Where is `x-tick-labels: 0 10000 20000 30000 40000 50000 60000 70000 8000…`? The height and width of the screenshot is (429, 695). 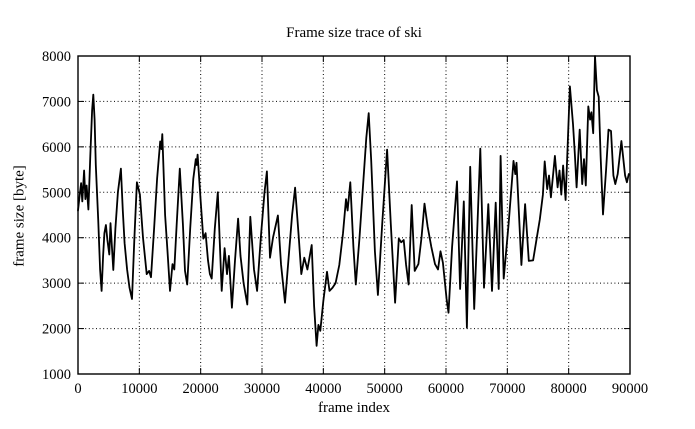
x-tick-labels: 0 10000 20000 30000 40000 50000 60000 70000 8000… is located at coordinates (361, 389).